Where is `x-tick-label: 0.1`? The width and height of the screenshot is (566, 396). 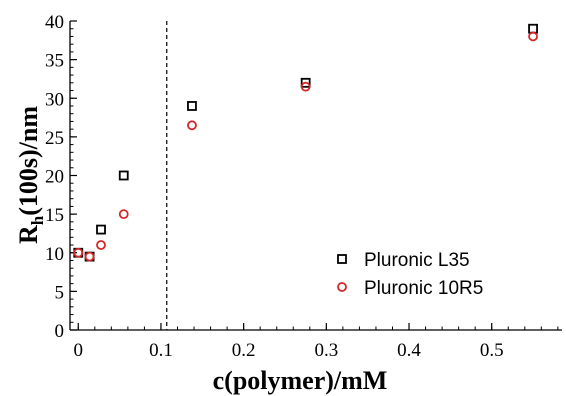
x-tick-label: 0.1 is located at coordinates (161, 350).